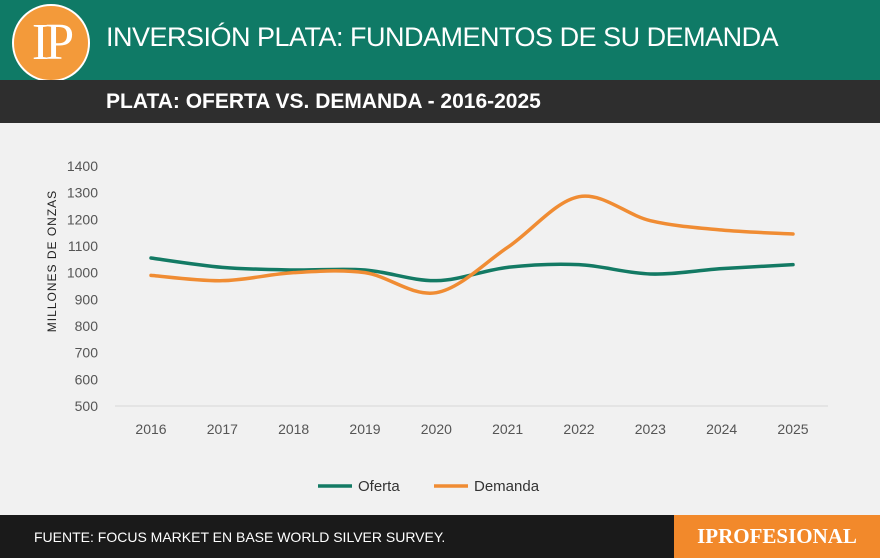  I want to click on x-tick-label: 2019, so click(364, 429).